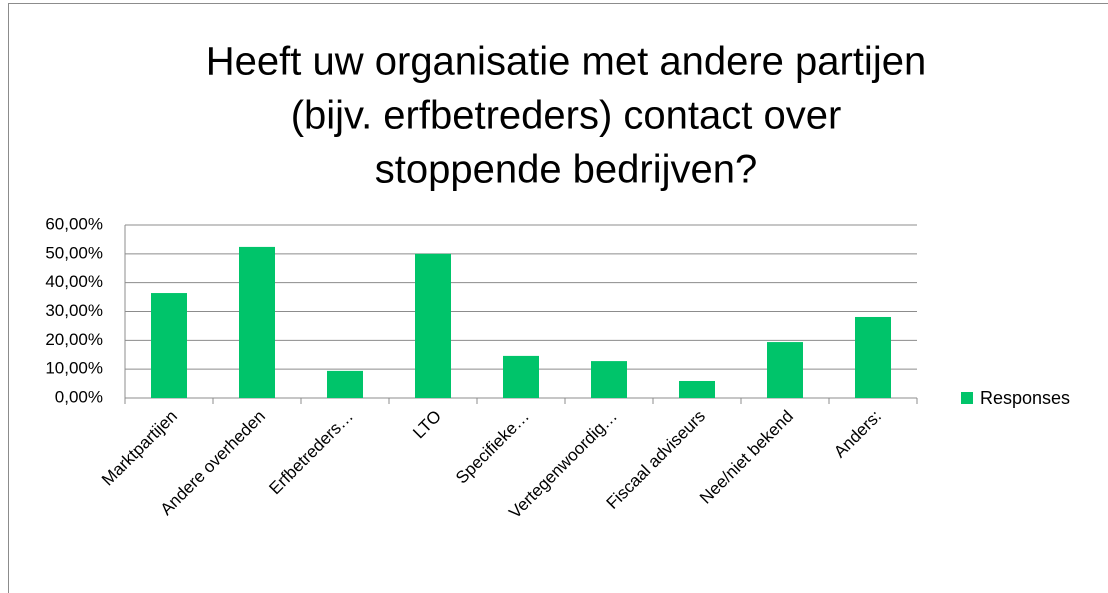 Image resolution: width=1108 pixels, height=593 pixels. I want to click on chart-title: stoppende bedrijven?, so click(566, 170).